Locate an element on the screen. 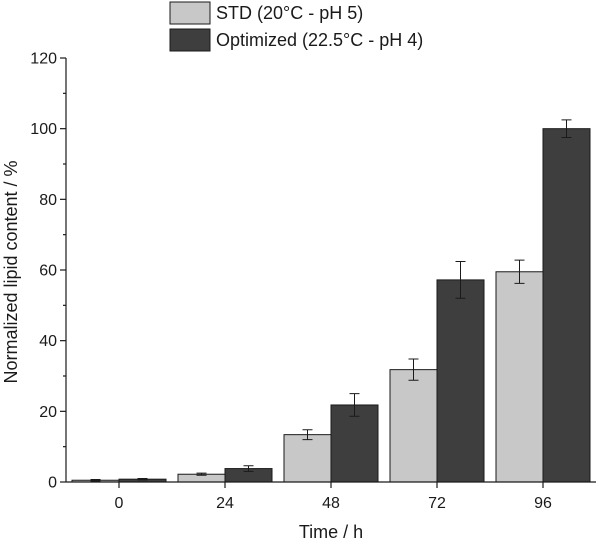  y-tick-label-100: 100 is located at coordinates (43, 129).